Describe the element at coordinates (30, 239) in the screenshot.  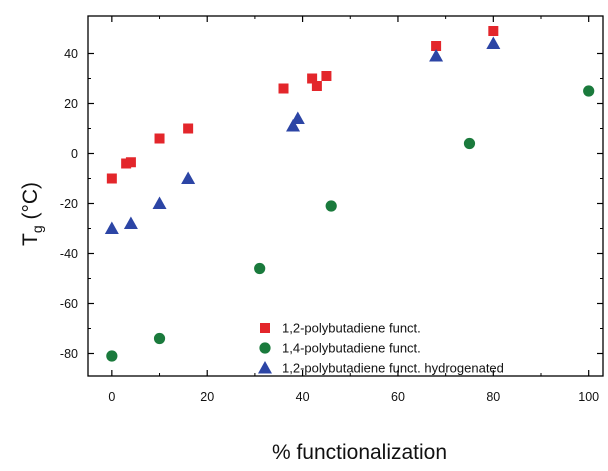
I see `y-axis-title-main: T` at that location.